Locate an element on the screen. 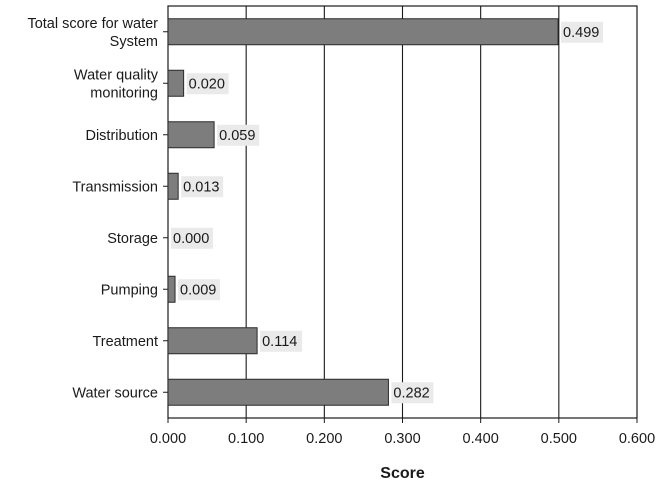 Image resolution: width=657 pixels, height=487 pixels. data-label: 0.020 is located at coordinates (207, 84).